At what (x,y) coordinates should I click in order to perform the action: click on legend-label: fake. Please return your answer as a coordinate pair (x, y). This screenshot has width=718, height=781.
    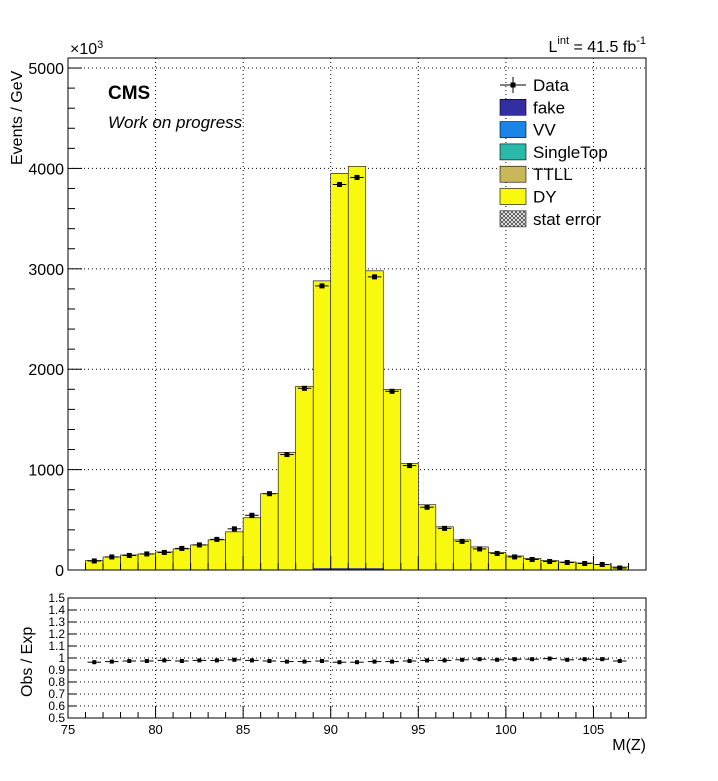
    Looking at the image, I should click on (549, 107).